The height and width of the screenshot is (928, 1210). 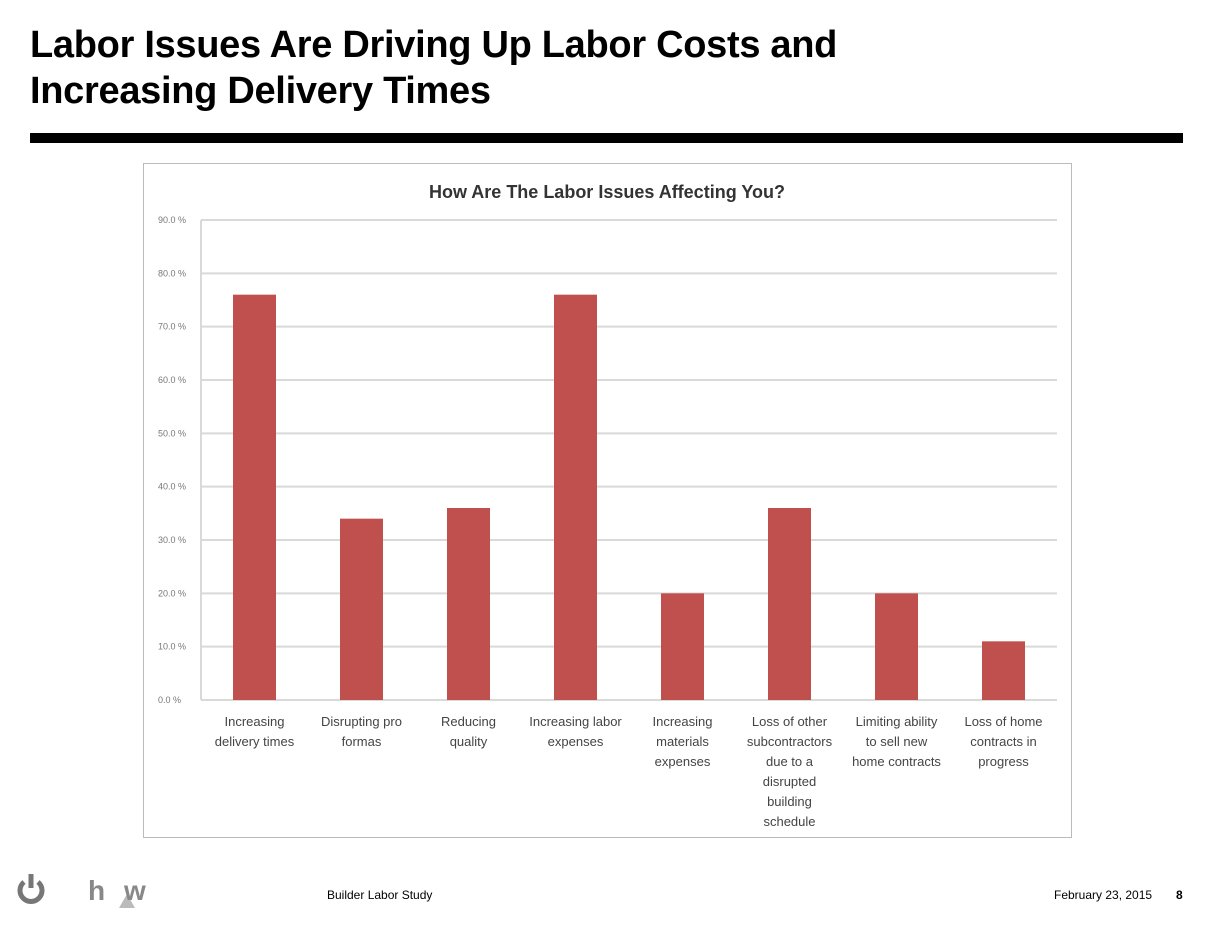 What do you see at coordinates (380, 895) in the screenshot?
I see `footer-study-name: Builder Labor Study` at bounding box center [380, 895].